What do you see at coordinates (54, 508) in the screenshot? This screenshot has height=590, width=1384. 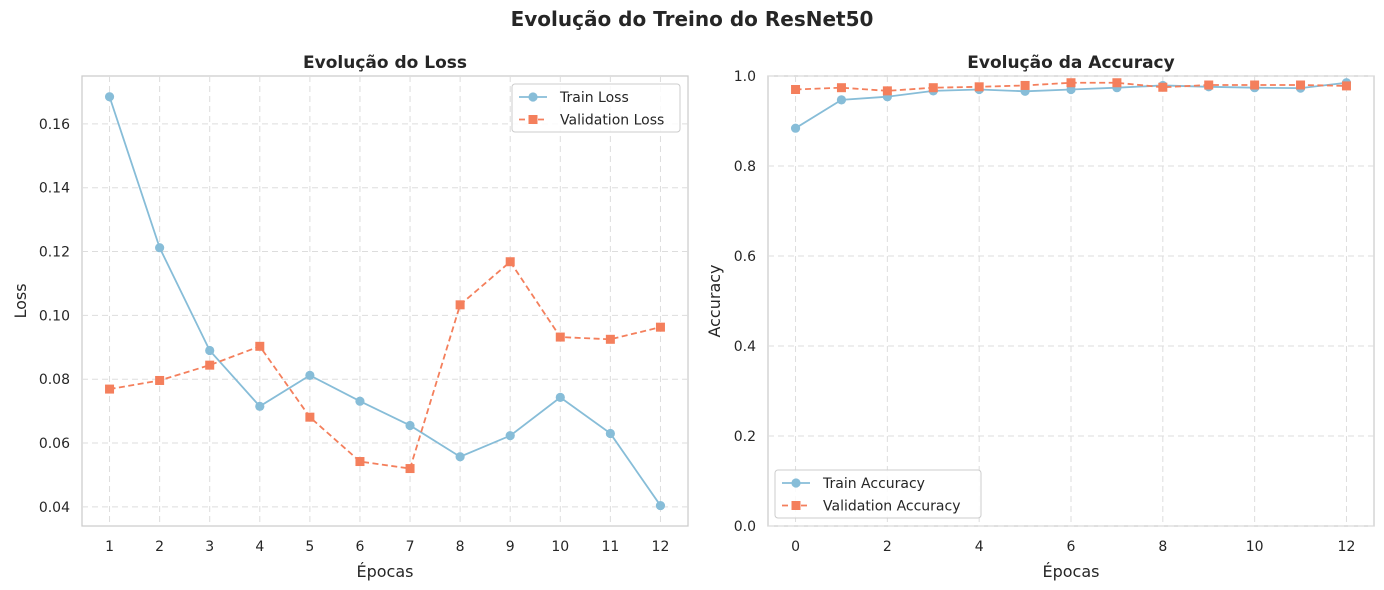 I see `y-tick-label: 0.04` at bounding box center [54, 508].